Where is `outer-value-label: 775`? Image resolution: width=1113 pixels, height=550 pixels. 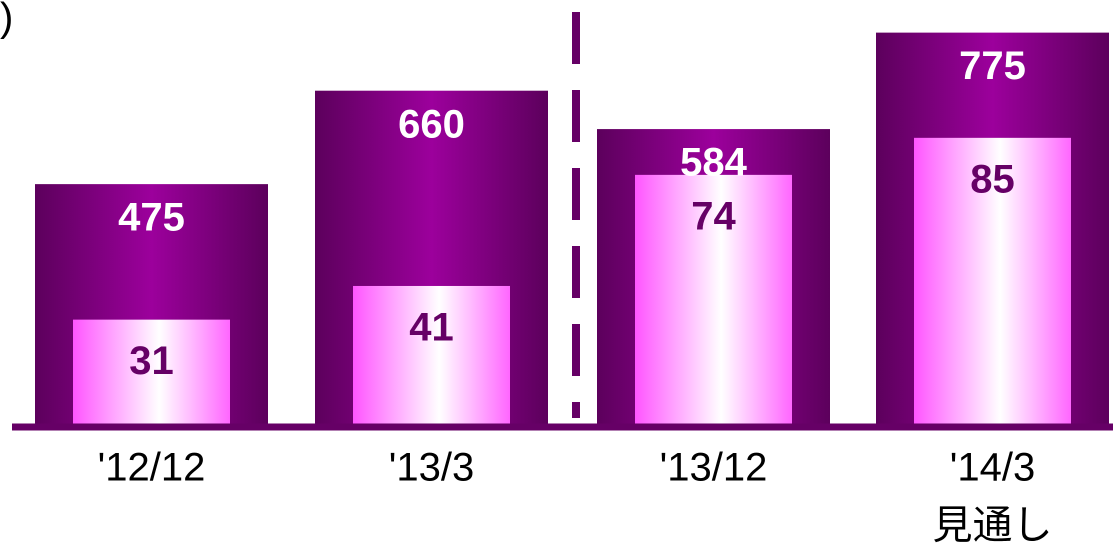 outer-value-label: 775 is located at coordinates (992, 66).